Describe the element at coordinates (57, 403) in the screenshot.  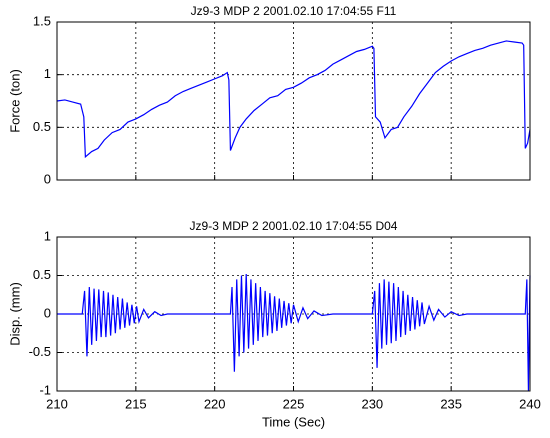
I see `x-tick-label: 210` at that location.